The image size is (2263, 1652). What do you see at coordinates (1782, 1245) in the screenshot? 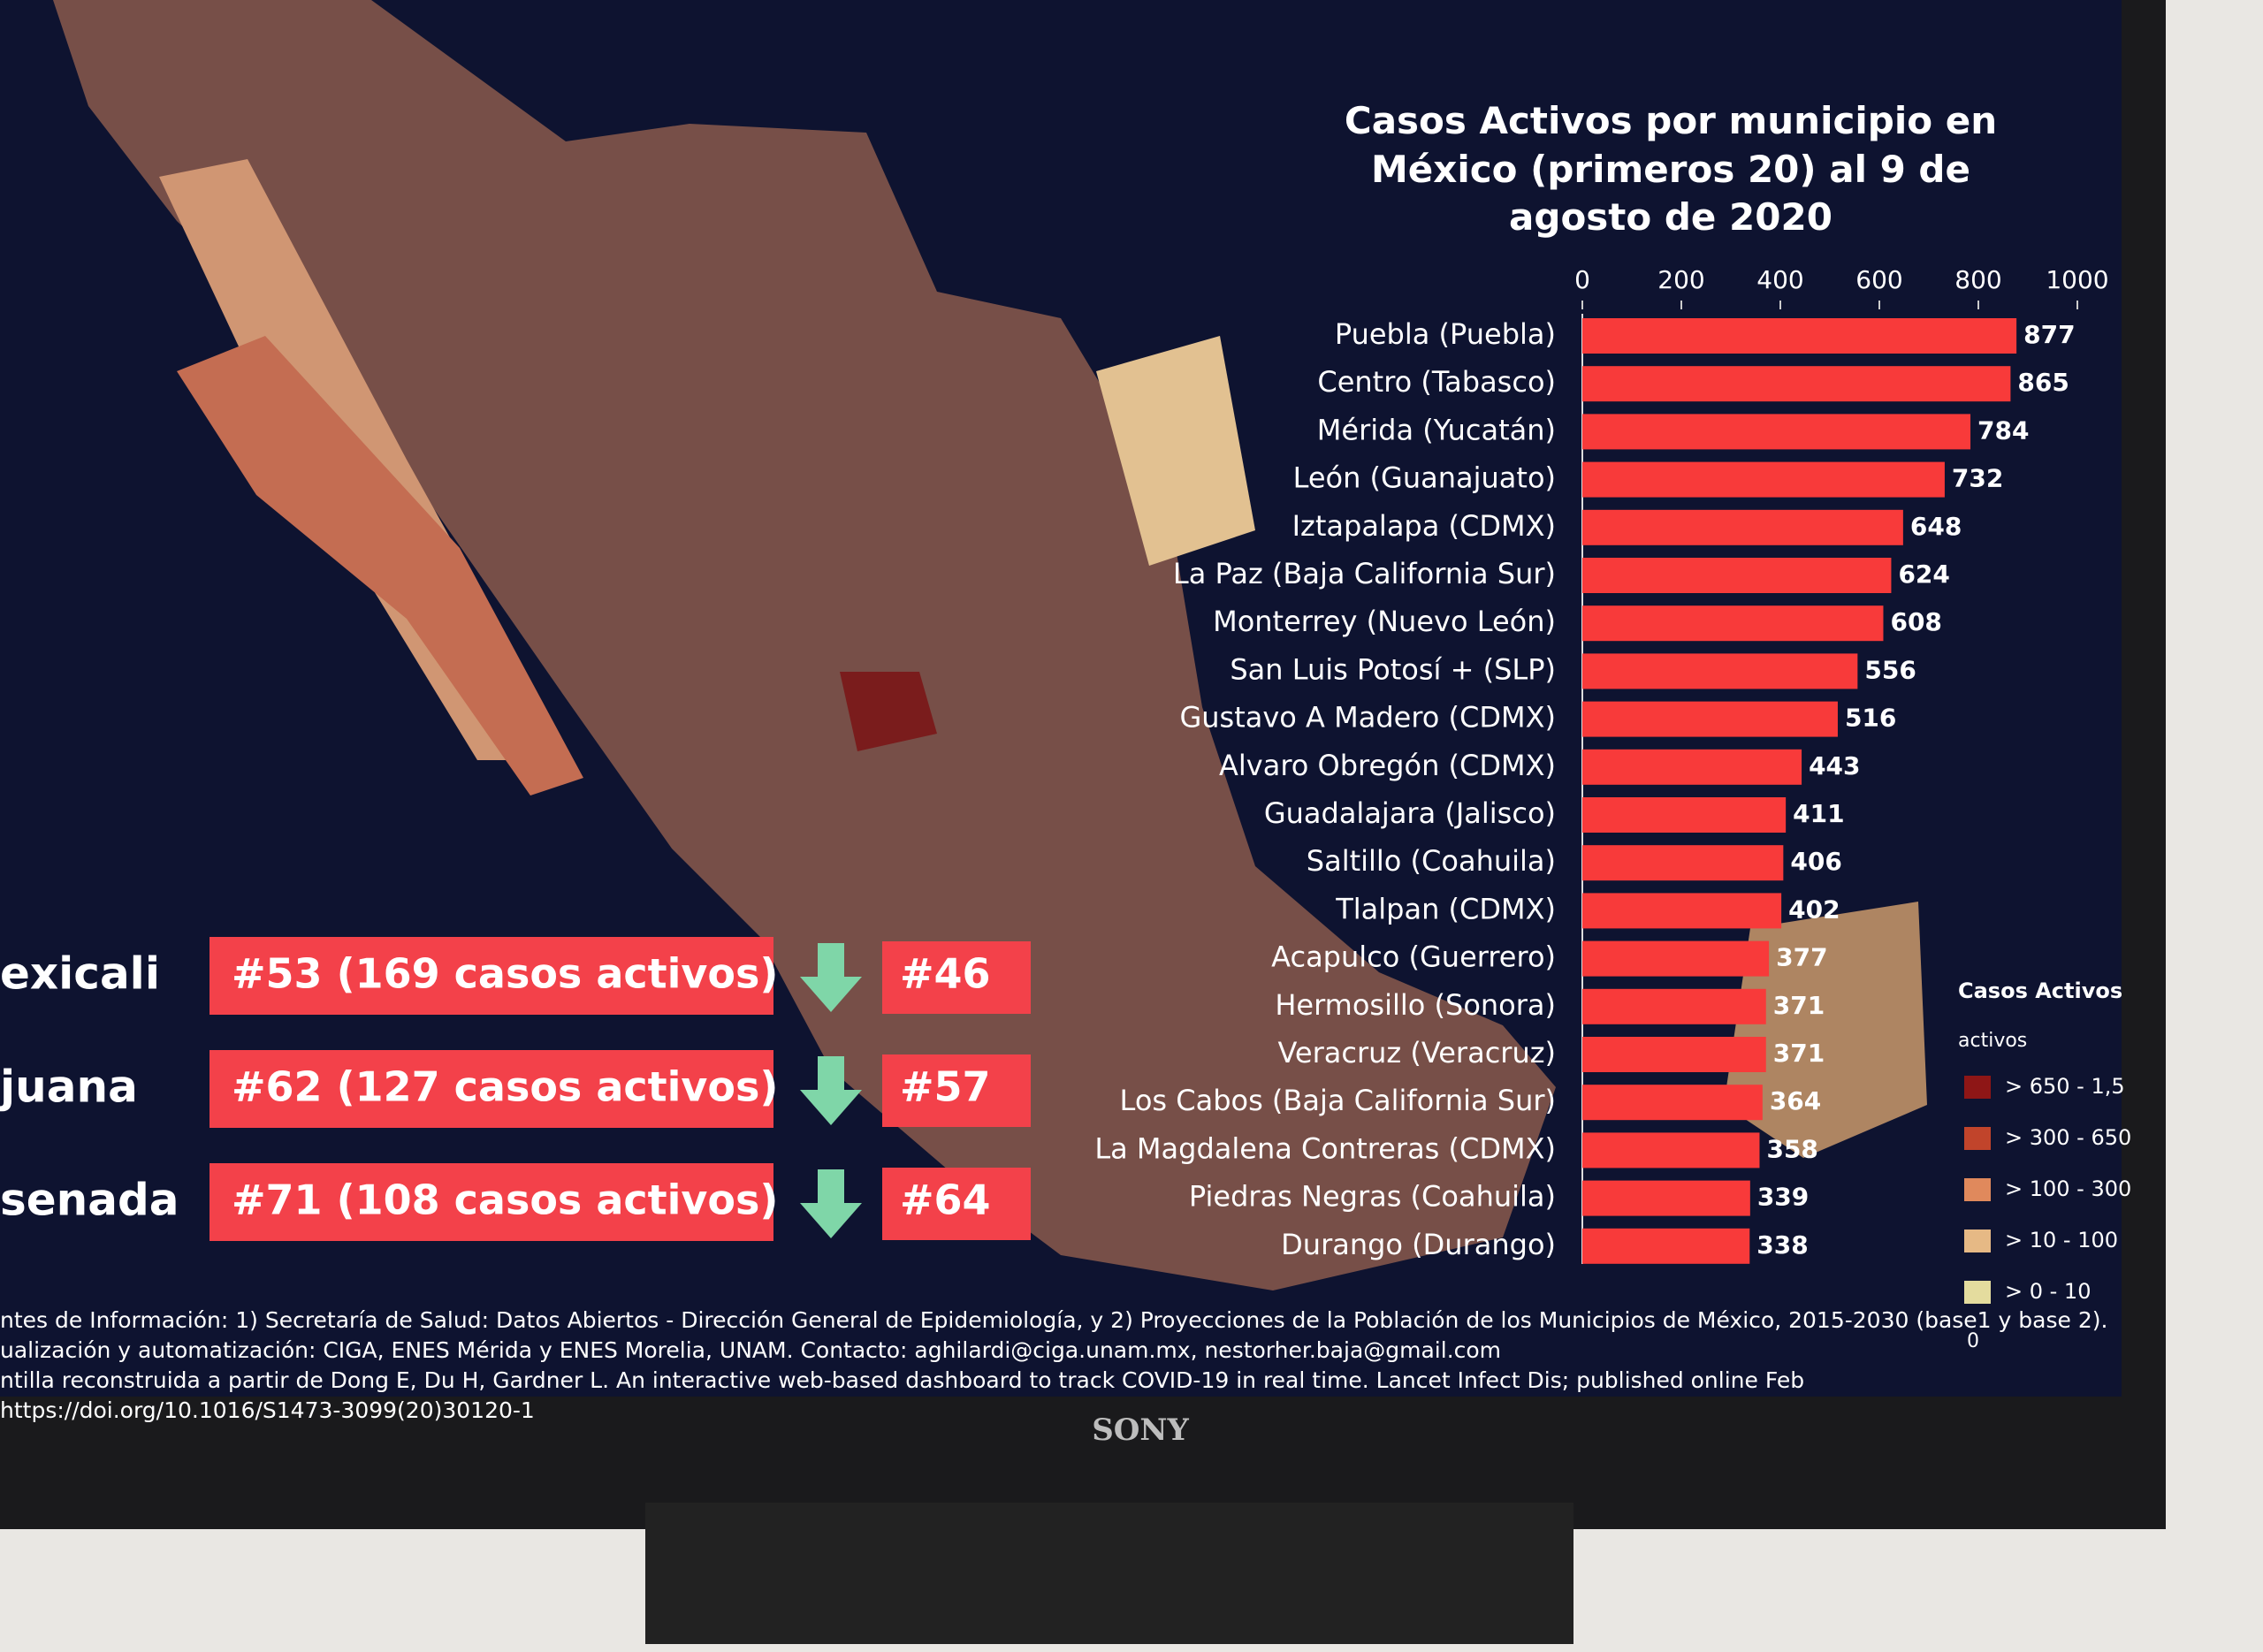
I see `value-label: 338` at bounding box center [1782, 1245].